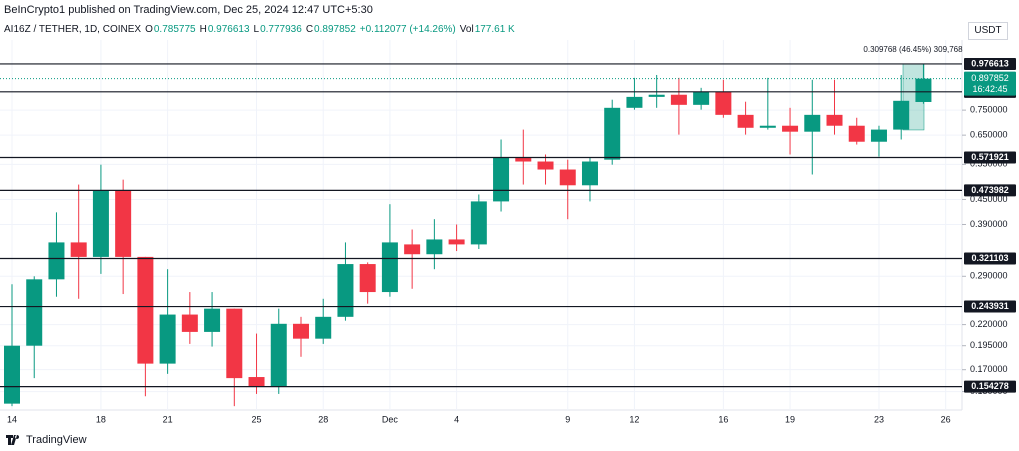 The width and height of the screenshot is (1019, 451). Describe the element at coordinates (149, 29) in the screenshot. I see `legend-label: O` at that location.